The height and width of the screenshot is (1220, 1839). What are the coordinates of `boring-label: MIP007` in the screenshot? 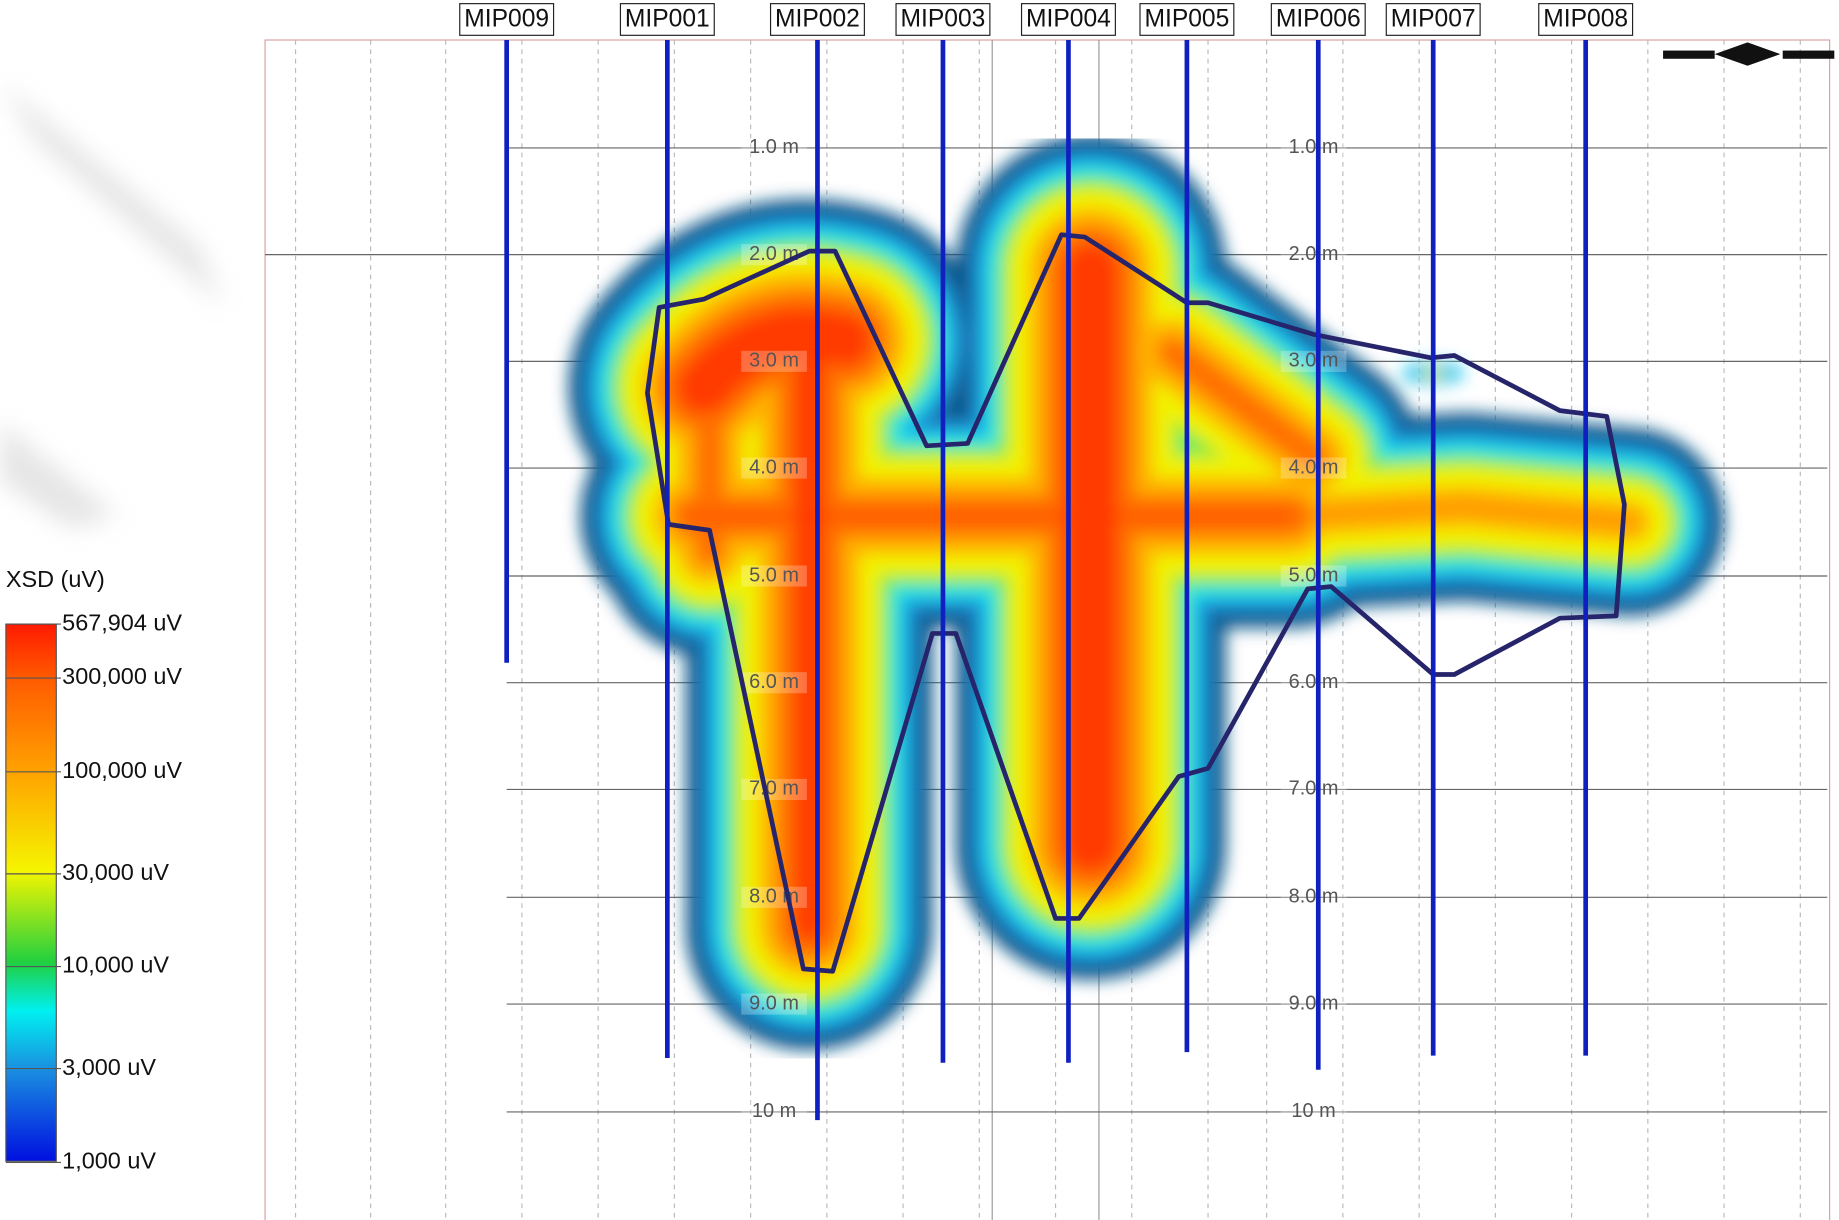 It's located at (1433, 19).